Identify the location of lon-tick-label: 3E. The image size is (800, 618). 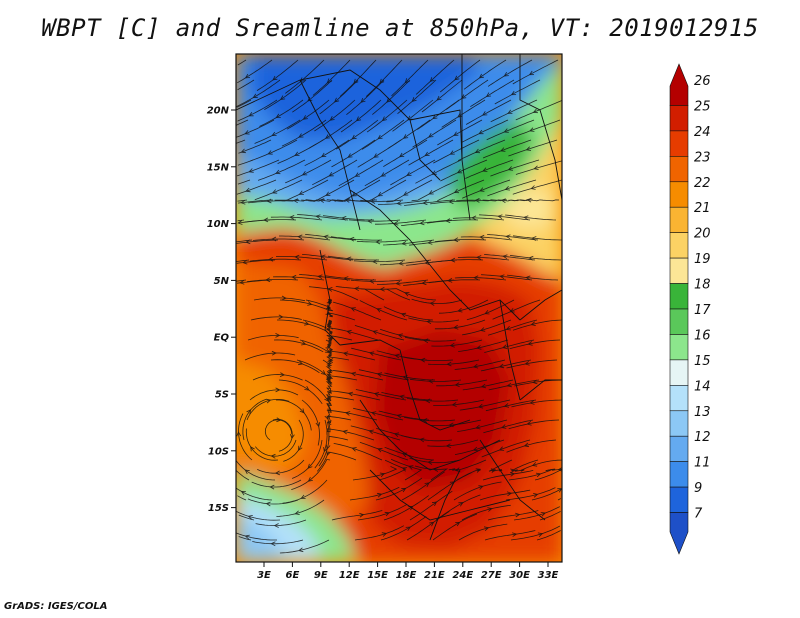
(264, 575).